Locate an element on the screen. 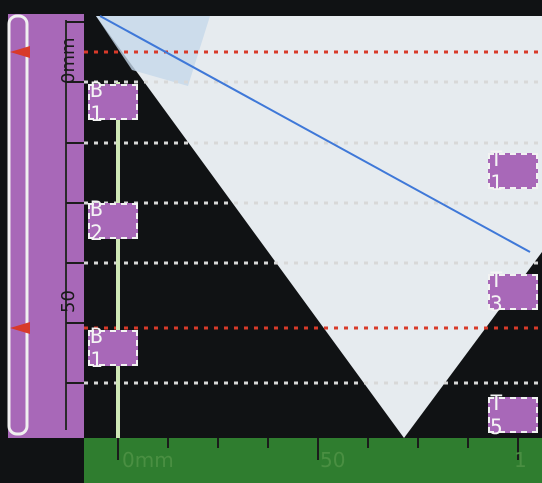 The image size is (542, 483). marker-right-3: T 5 is located at coordinates (513, 415).